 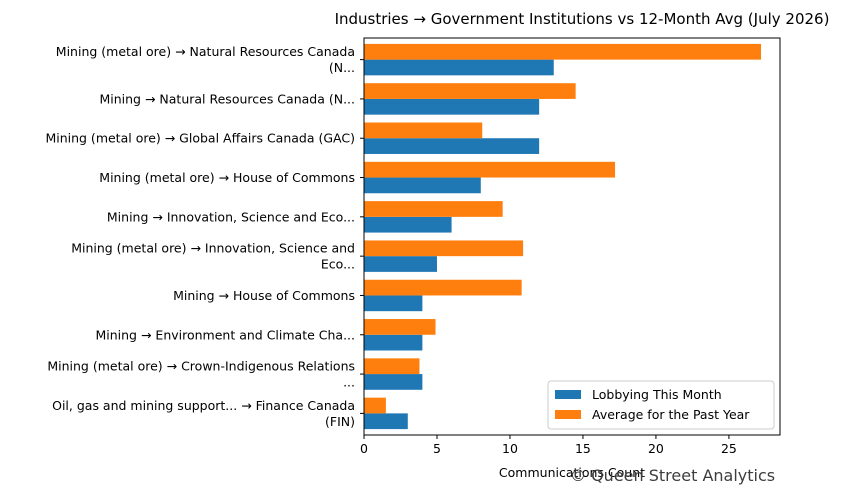 What do you see at coordinates (340, 421) in the screenshot?
I see `y-tick-label: (FIN)` at bounding box center [340, 421].